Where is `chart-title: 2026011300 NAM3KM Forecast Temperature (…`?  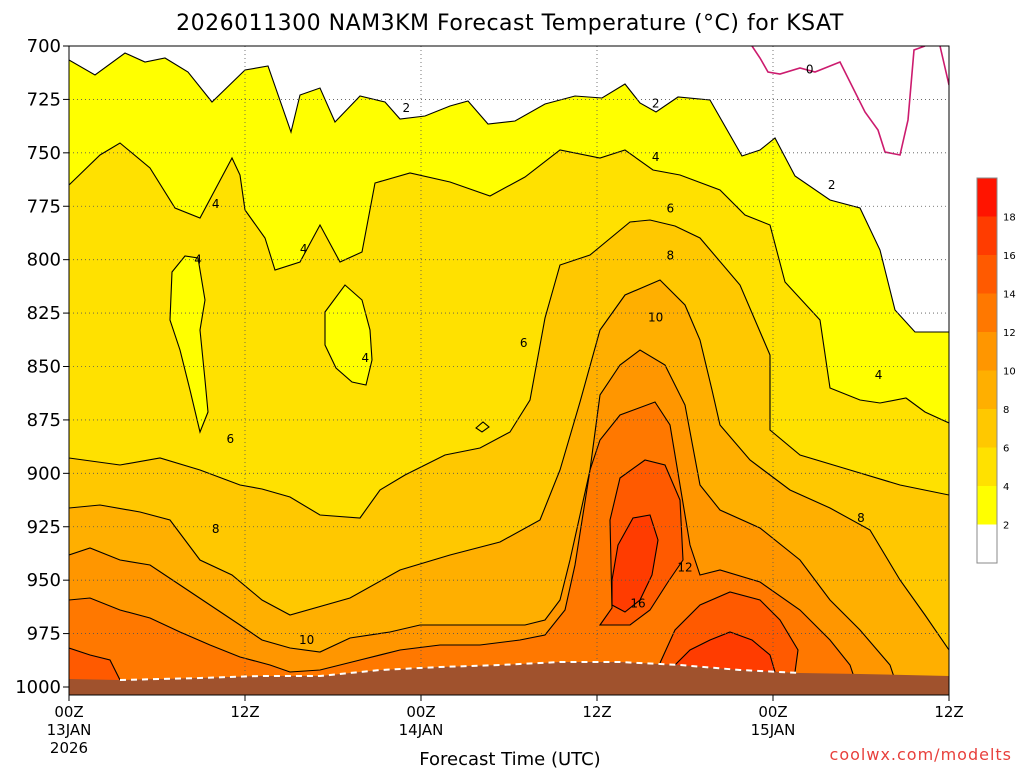
chart-title: 2026011300 NAM3KM Forecast Temperature (… is located at coordinates (510, 23).